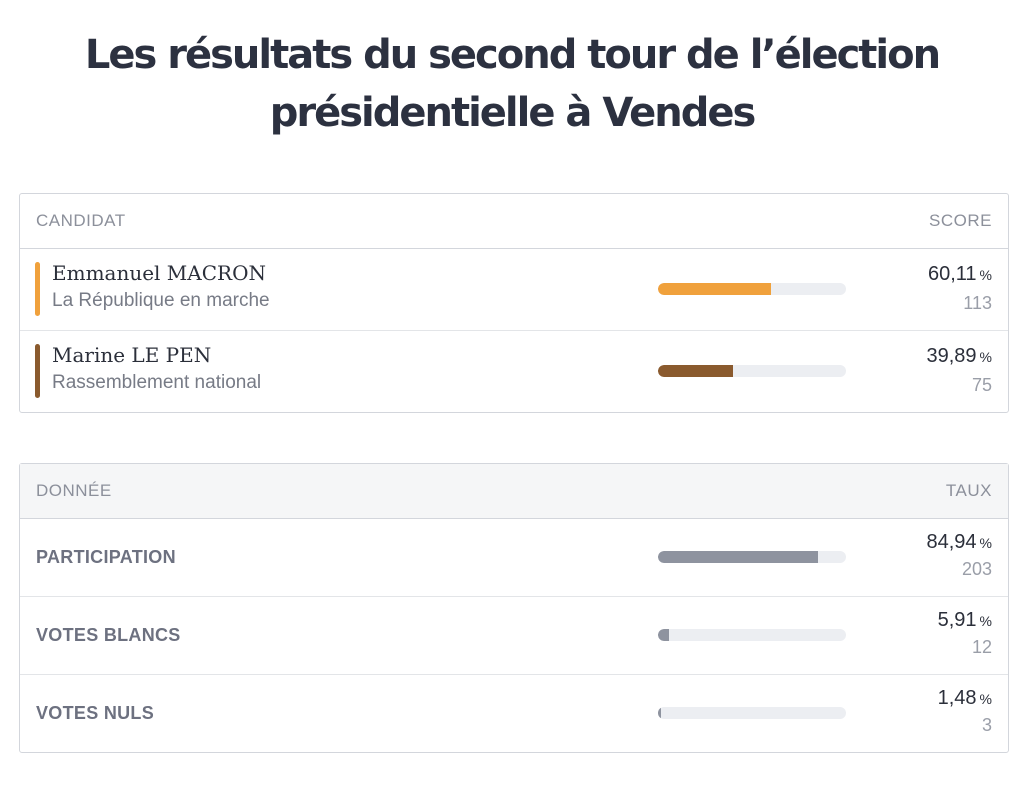 Image resolution: width=1024 pixels, height=794 pixels. What do you see at coordinates (514, 713) in the screenshot?
I see `stat-row-votes-nuls: VOTES NULS 1,48% 3` at bounding box center [514, 713].